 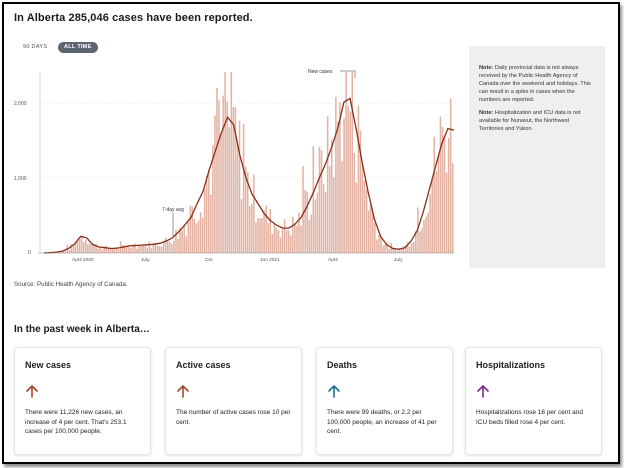 What do you see at coordinates (342, 365) in the screenshot?
I see `card-title: Deaths` at bounding box center [342, 365].